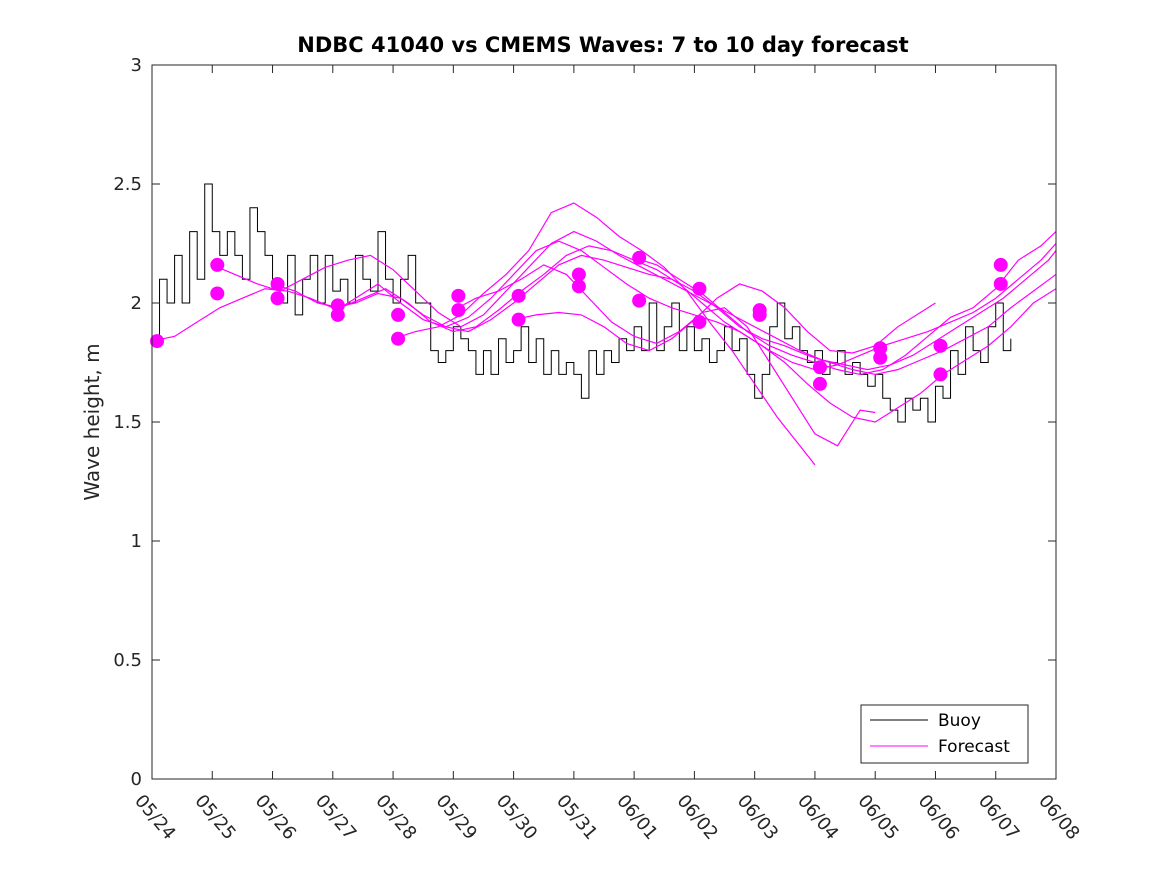 The width and height of the screenshot is (1167, 875). I want to click on legend-box, so click(944, 734).